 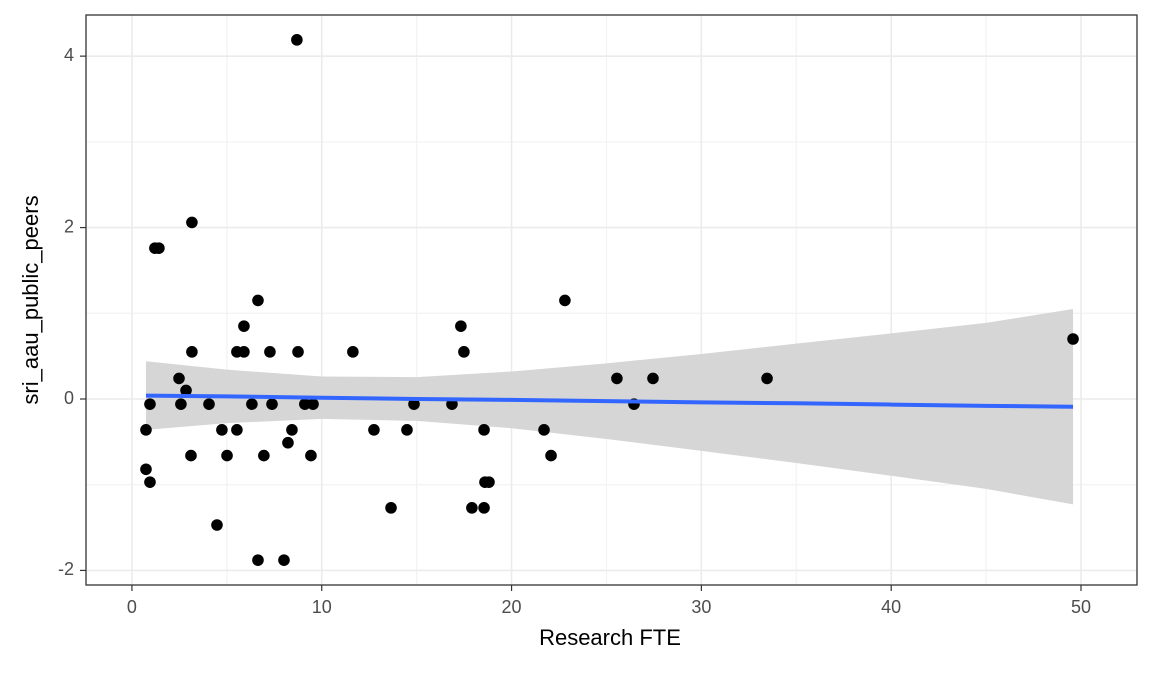 I want to click on x-tick-label: 50, so click(x=1081, y=607).